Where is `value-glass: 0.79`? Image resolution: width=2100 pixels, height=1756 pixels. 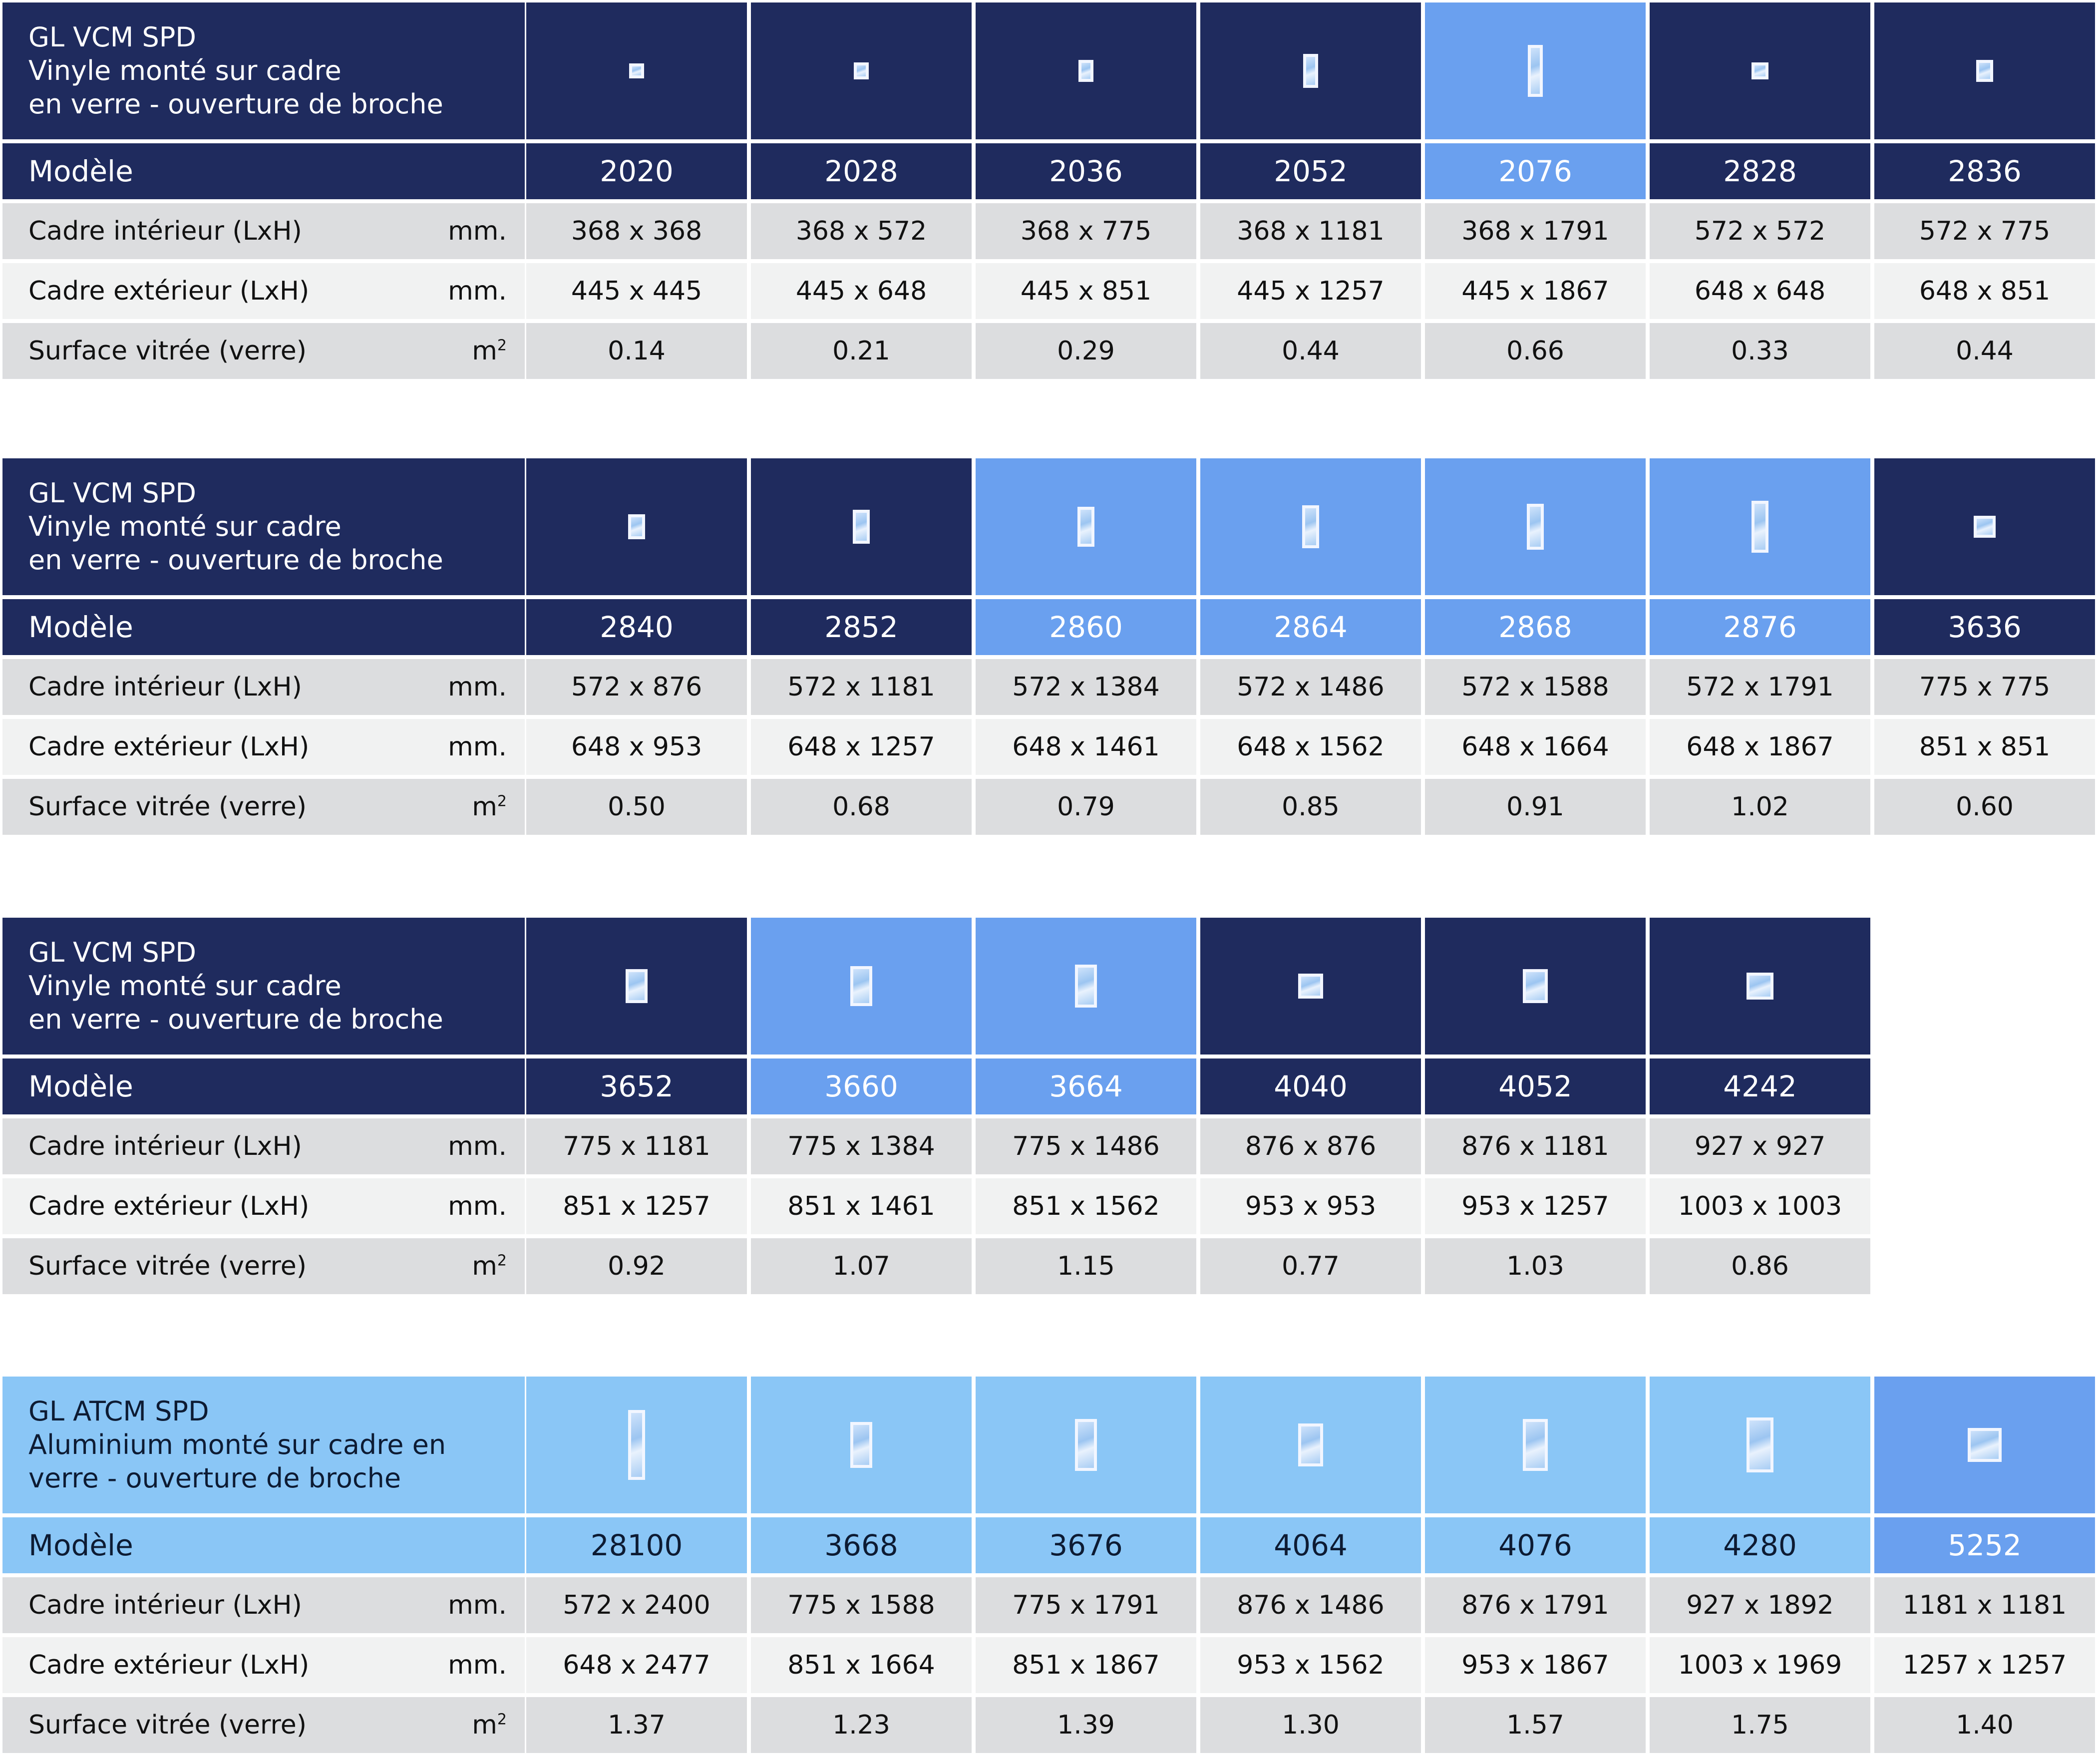
value-glass: 0.79 is located at coordinates (1086, 807).